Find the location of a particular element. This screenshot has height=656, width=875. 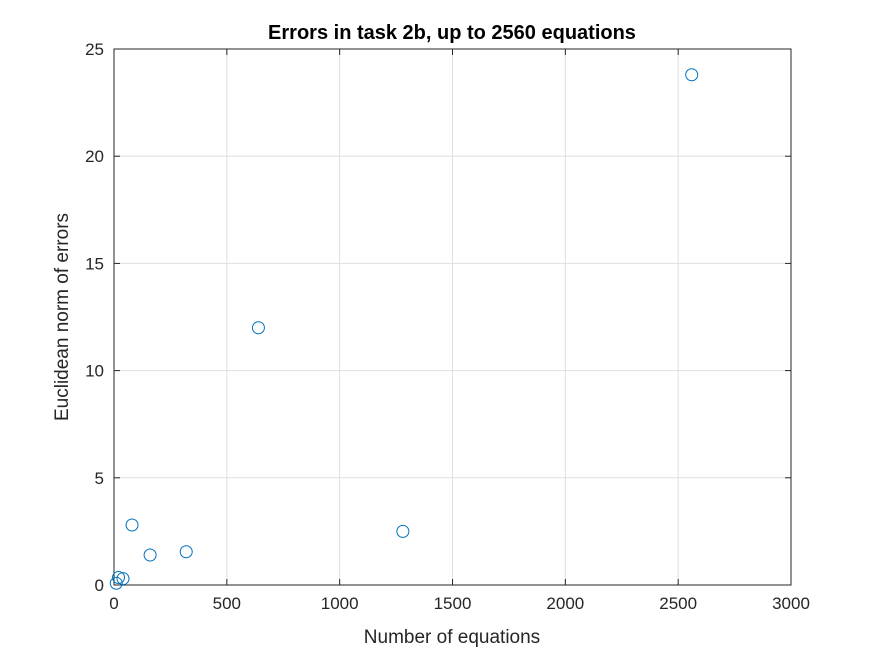

chart-title: Errors in task 2b, up to 2560 equations is located at coordinates (452, 33).